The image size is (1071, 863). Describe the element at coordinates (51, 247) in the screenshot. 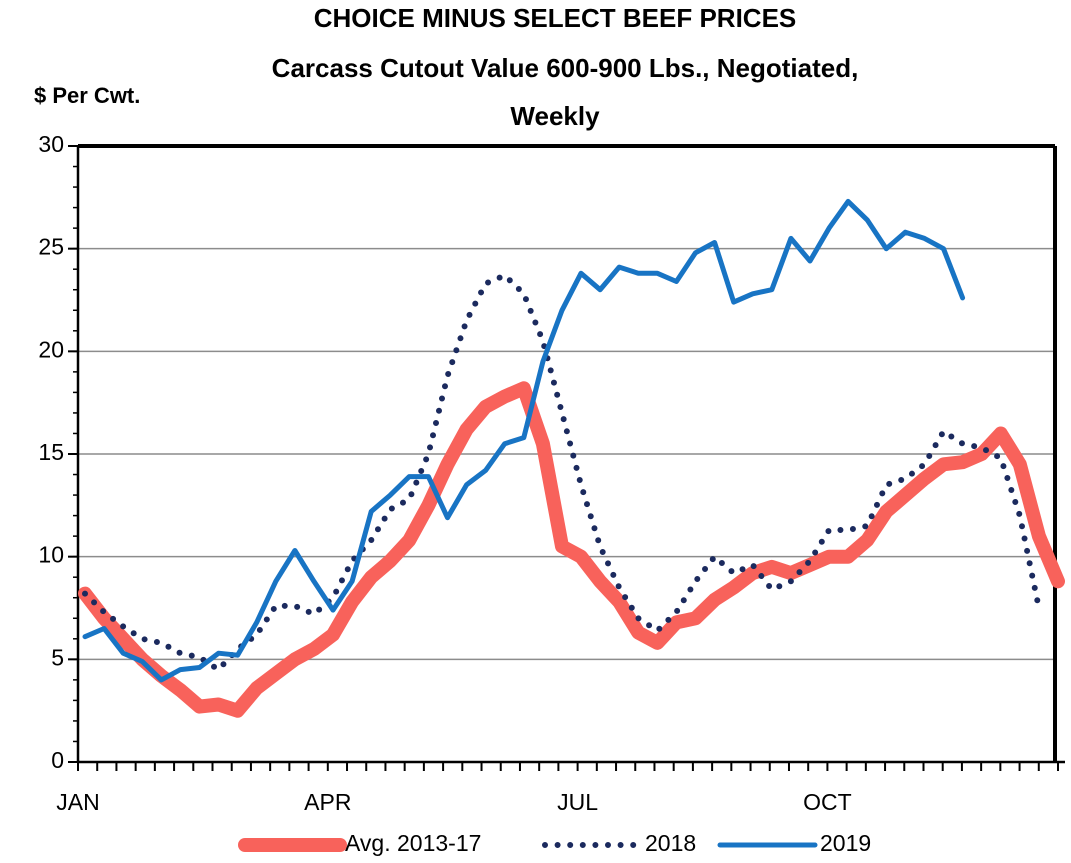

I see `y-tick-label: 25` at that location.